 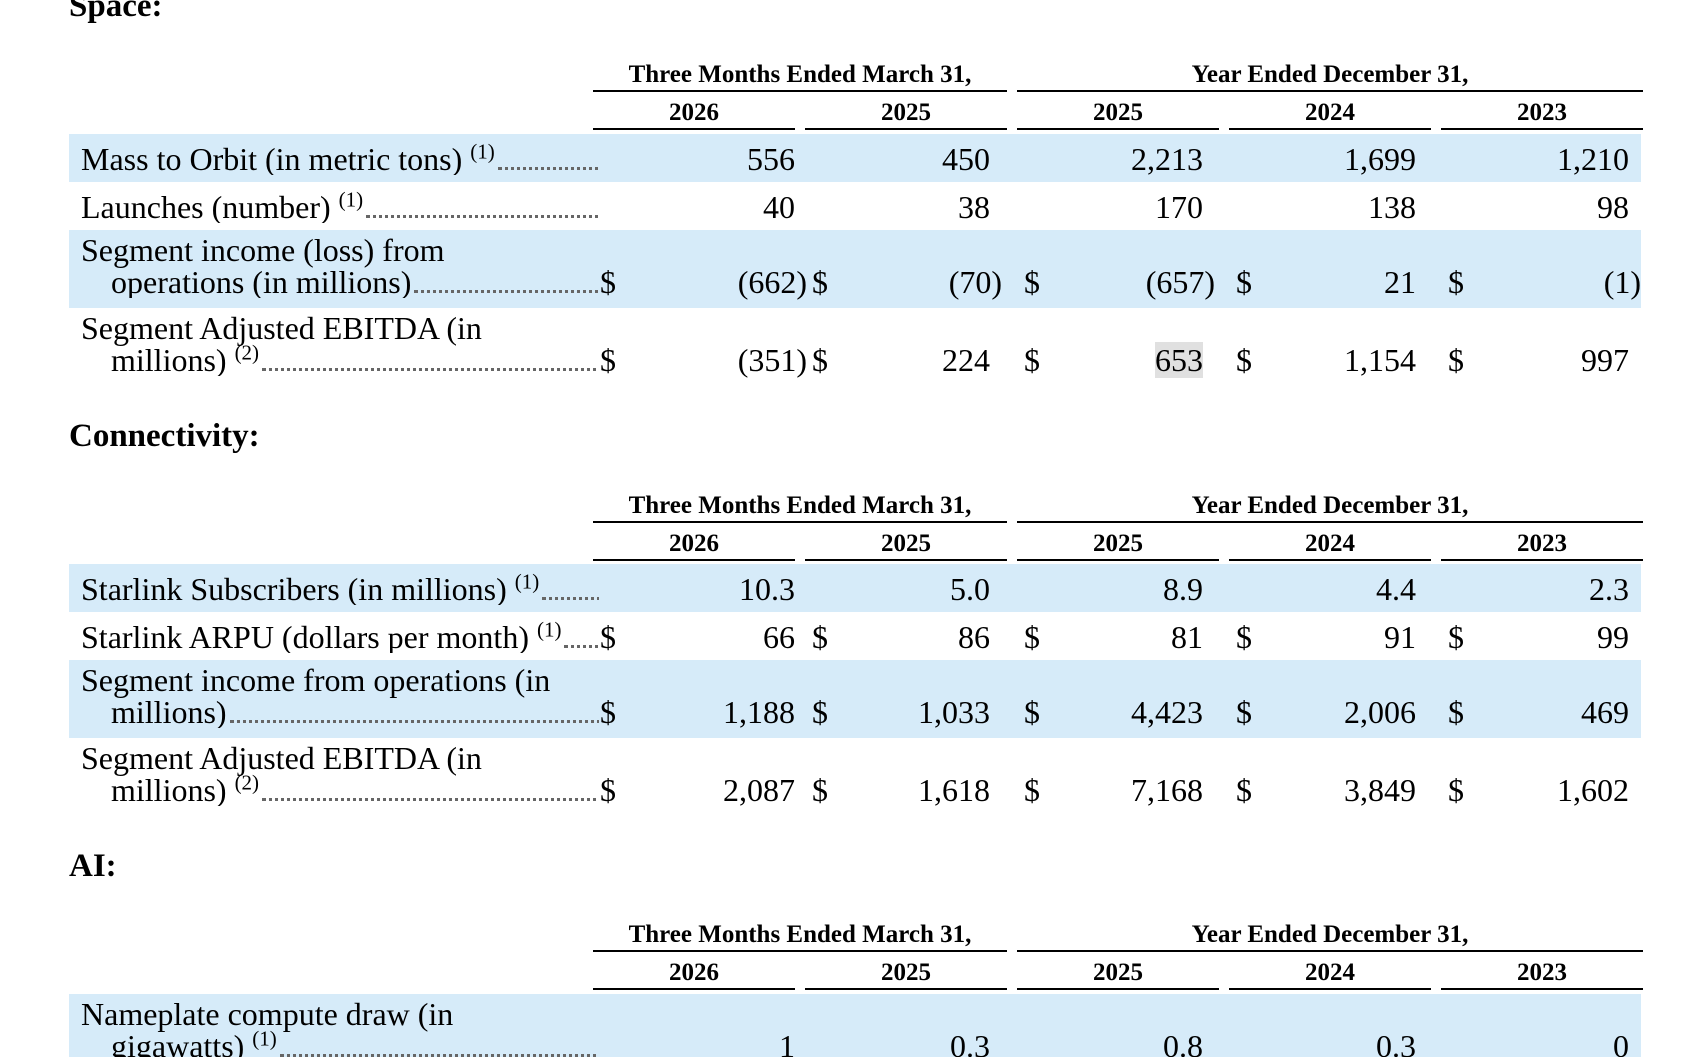 I want to click on value-text: 170, so click(x=1179, y=207).